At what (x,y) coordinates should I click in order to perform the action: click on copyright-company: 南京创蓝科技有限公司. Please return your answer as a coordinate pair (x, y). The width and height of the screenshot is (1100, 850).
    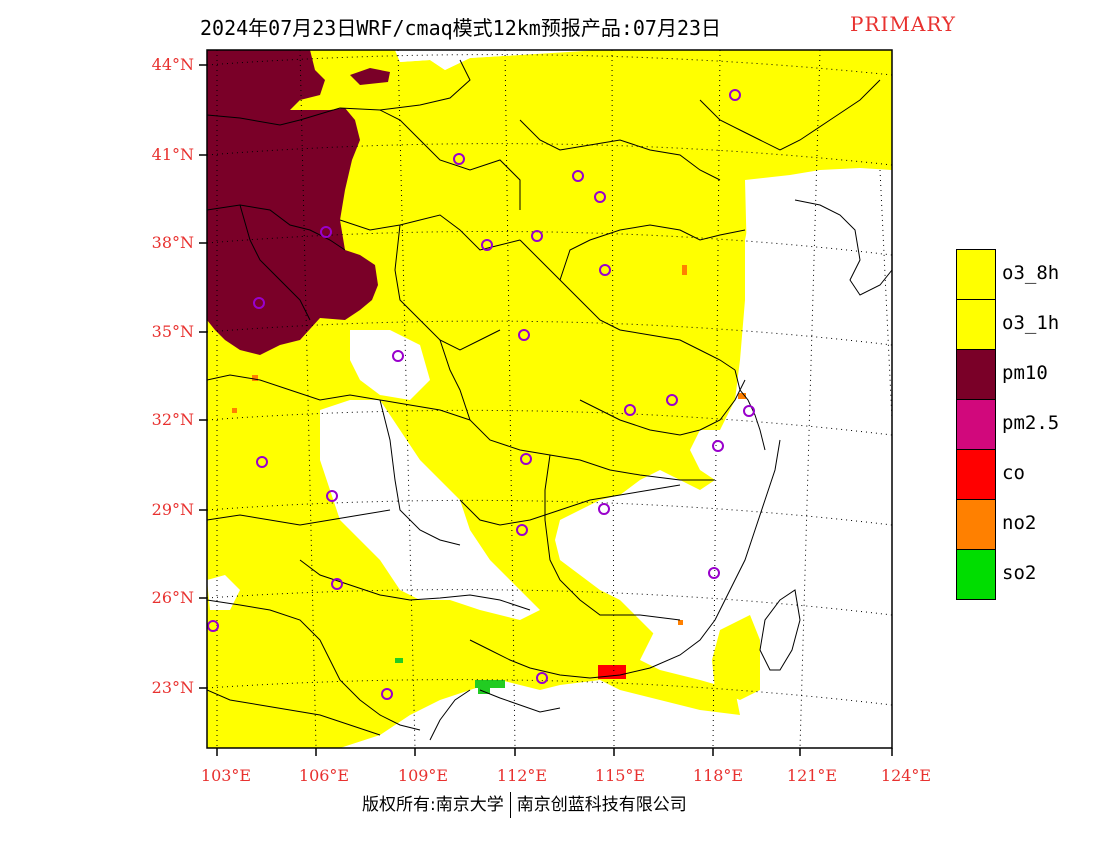
    Looking at the image, I should click on (601, 805).